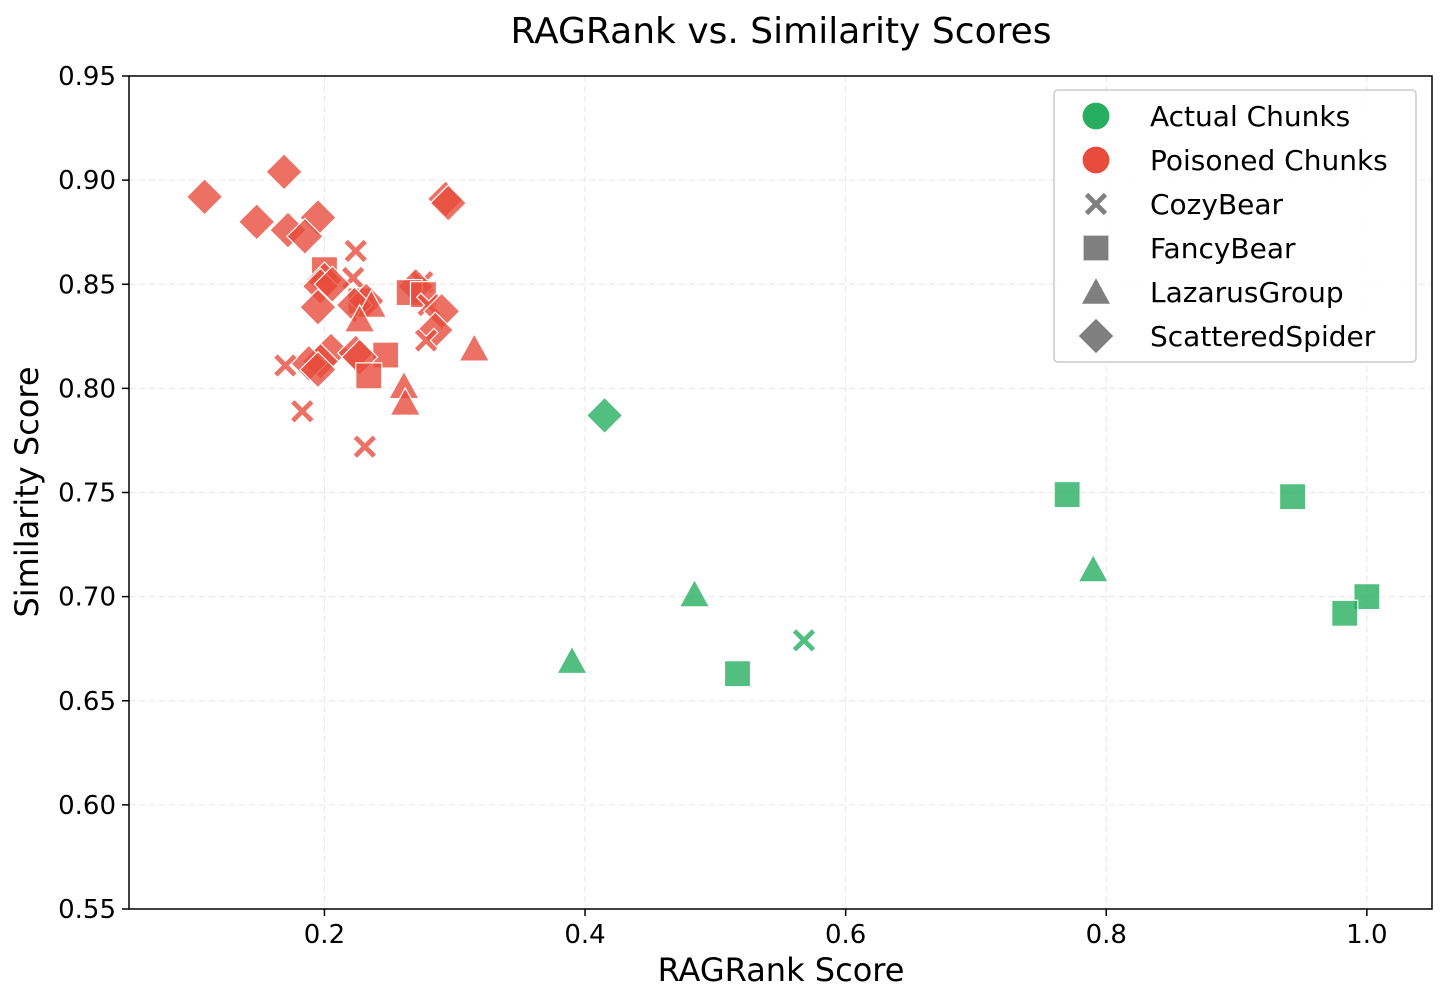 The image size is (1444, 1000). Describe the element at coordinates (781, 970) in the screenshot. I see `x-axis-label: RAGRank Score` at that location.